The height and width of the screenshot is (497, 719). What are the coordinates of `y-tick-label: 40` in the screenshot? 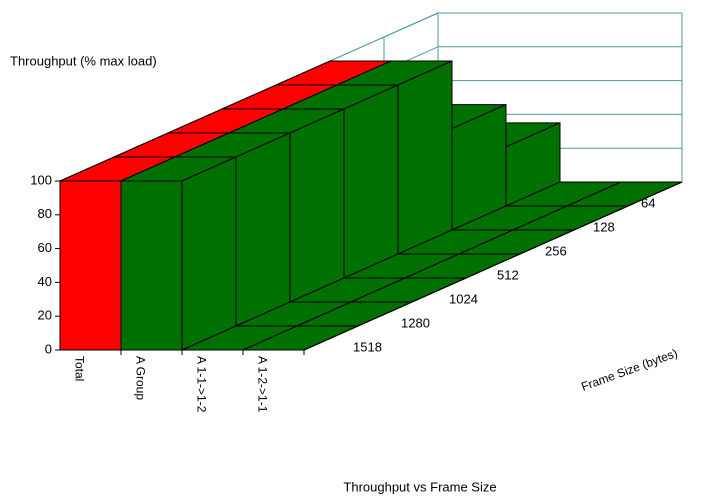 It's located at (45, 281).